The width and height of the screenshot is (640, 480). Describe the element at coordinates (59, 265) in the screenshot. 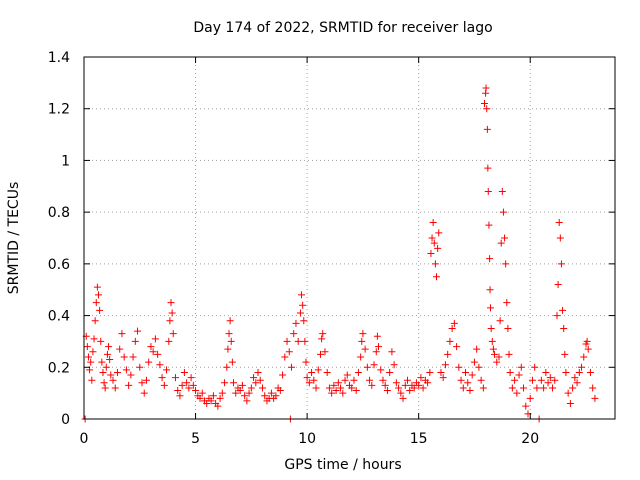

I see `y-tick-label: 0.6` at that location.